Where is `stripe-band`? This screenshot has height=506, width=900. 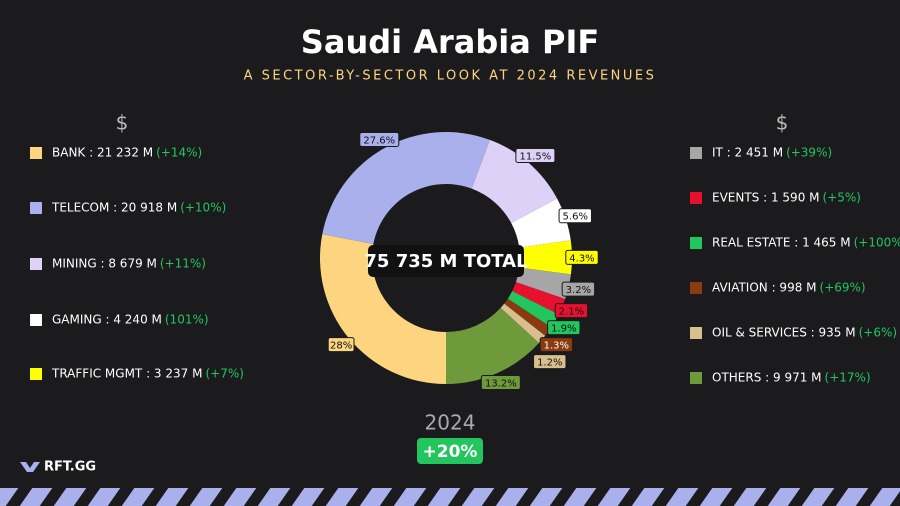
stripe-band is located at coordinates (450, 497).